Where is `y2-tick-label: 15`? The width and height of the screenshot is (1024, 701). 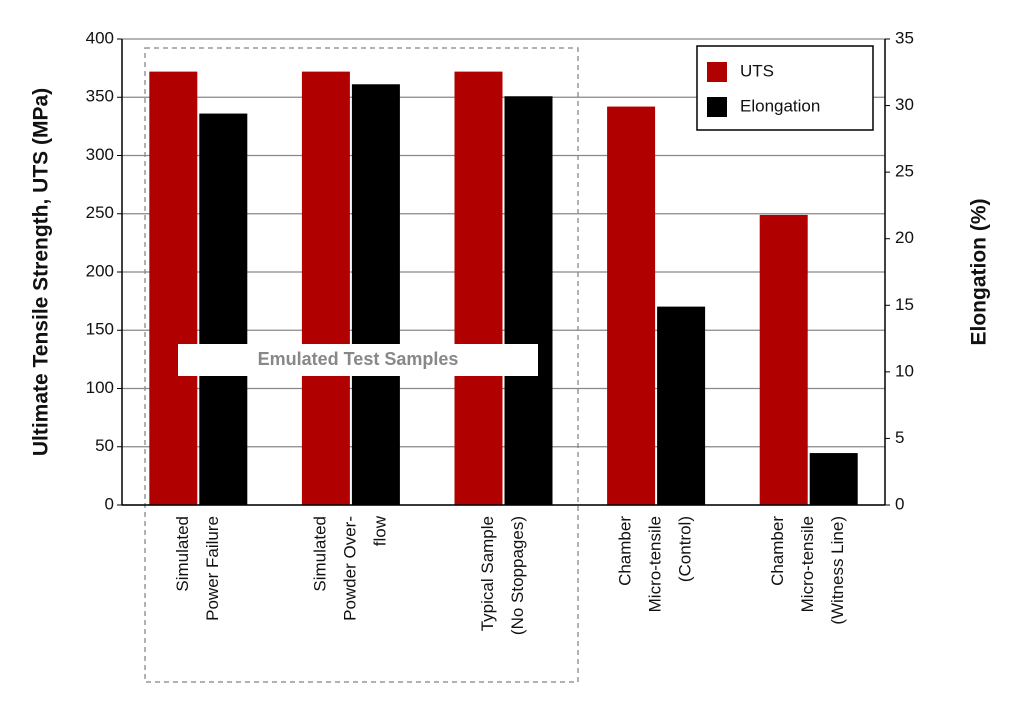 y2-tick-label: 15 is located at coordinates (904, 304).